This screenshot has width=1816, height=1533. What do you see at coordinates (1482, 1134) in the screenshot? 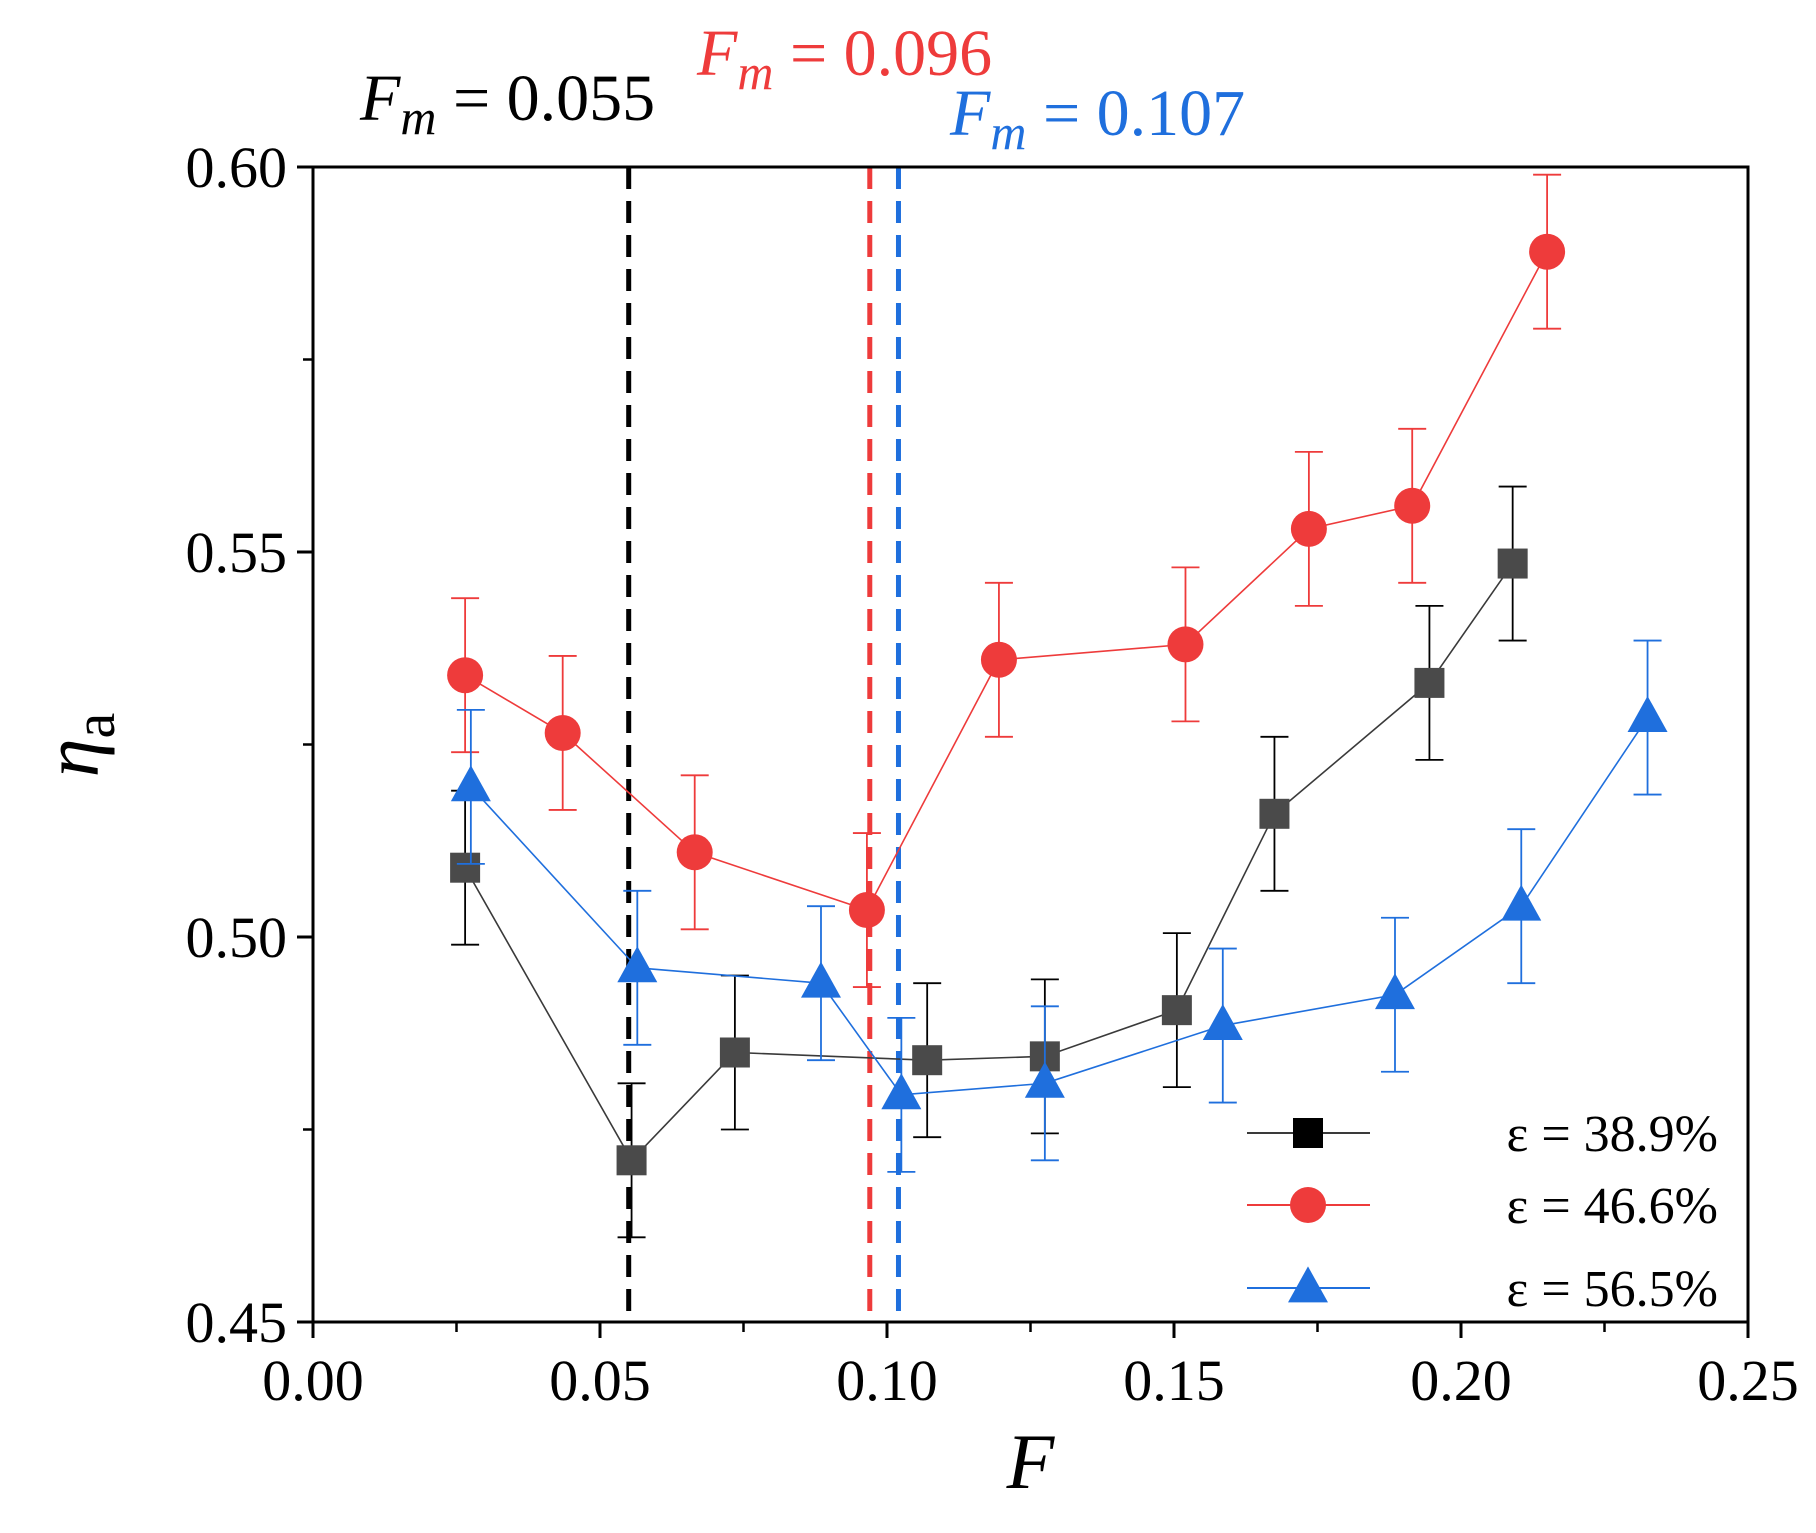
I see `legend-item-0: ε = 38.9%` at bounding box center [1482, 1134].